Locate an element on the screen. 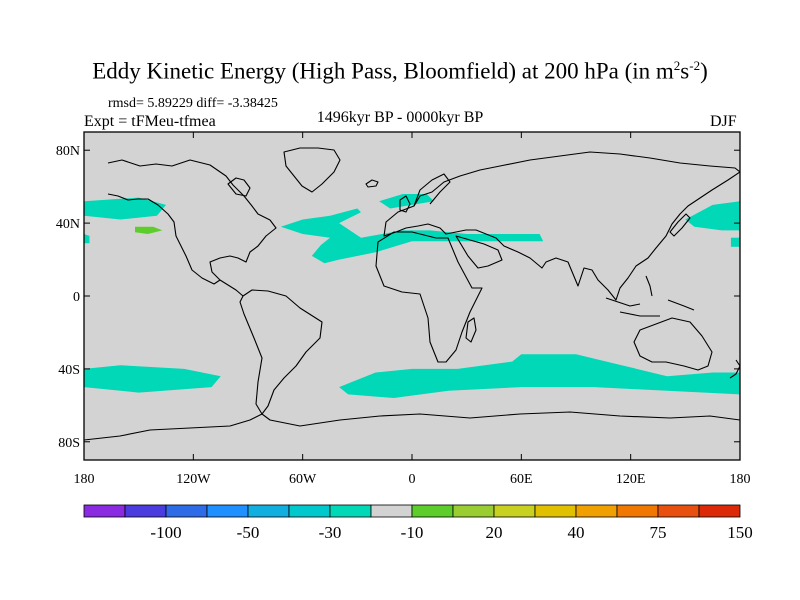 The image size is (800, 600). legend-label: 20 is located at coordinates (494, 532).